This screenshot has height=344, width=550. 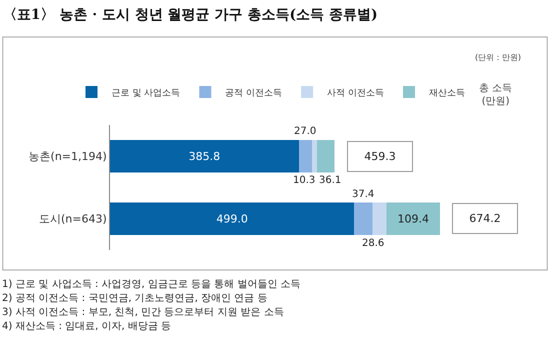 I want to click on data-label: 36.1, so click(x=330, y=180).